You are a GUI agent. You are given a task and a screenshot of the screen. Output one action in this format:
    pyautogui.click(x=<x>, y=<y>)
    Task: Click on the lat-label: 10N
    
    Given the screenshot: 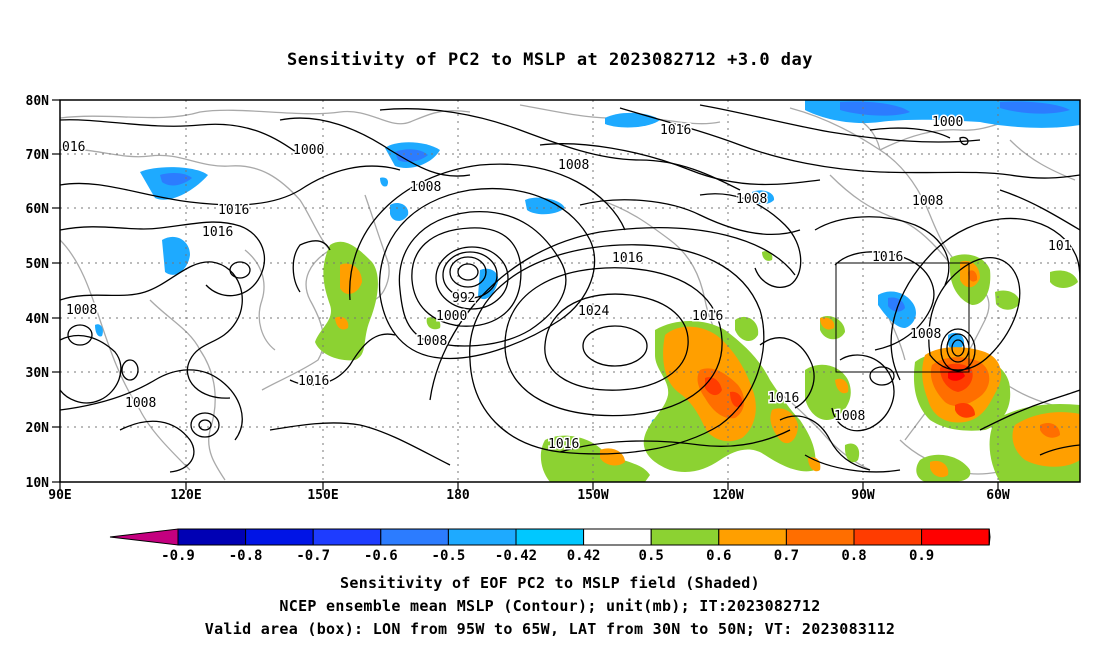 What is the action you would take?
    pyautogui.click(x=38, y=483)
    